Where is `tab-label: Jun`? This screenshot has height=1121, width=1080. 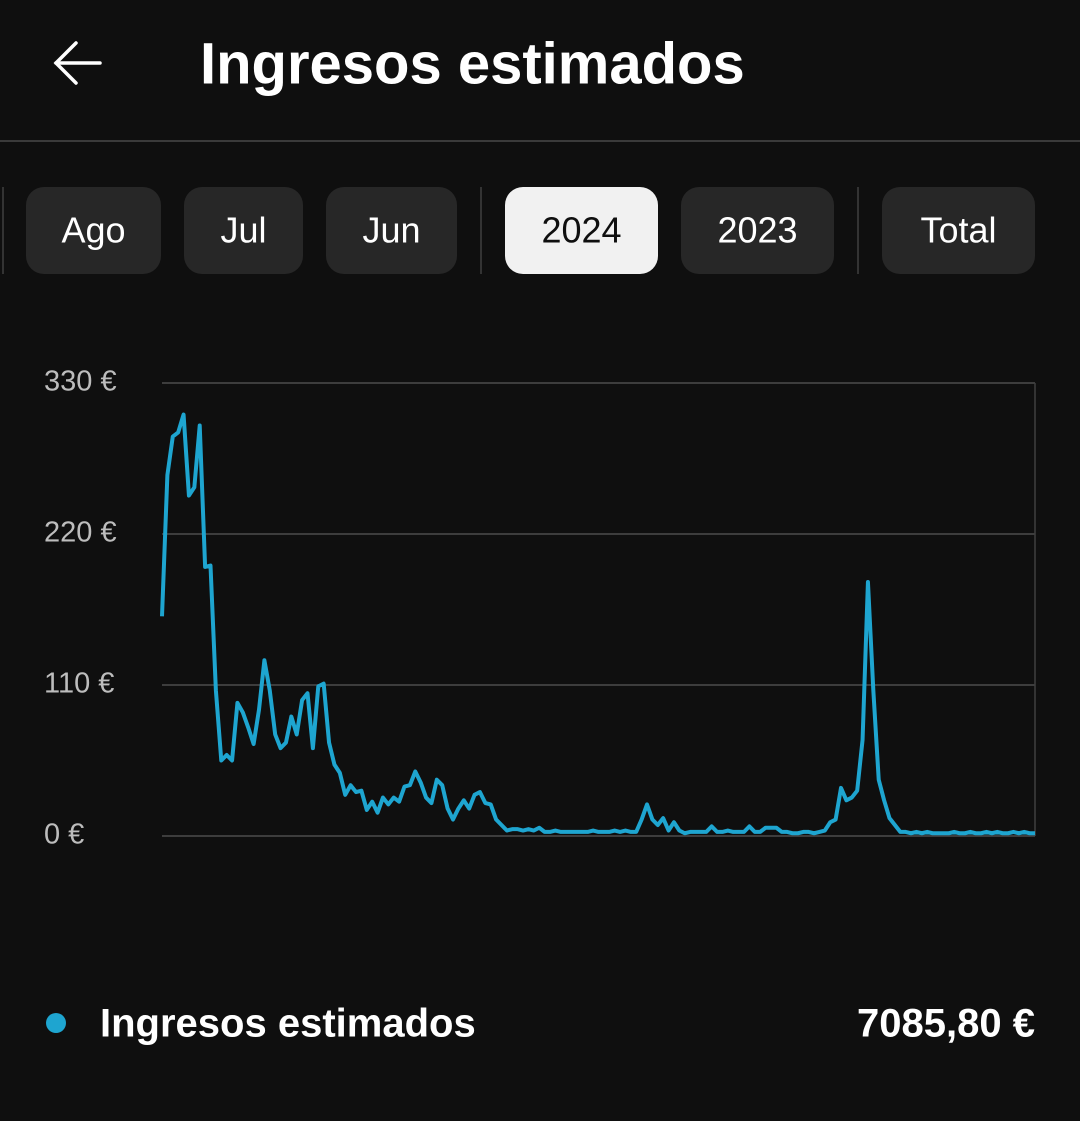
tab-label: Jun is located at coordinates (391, 230).